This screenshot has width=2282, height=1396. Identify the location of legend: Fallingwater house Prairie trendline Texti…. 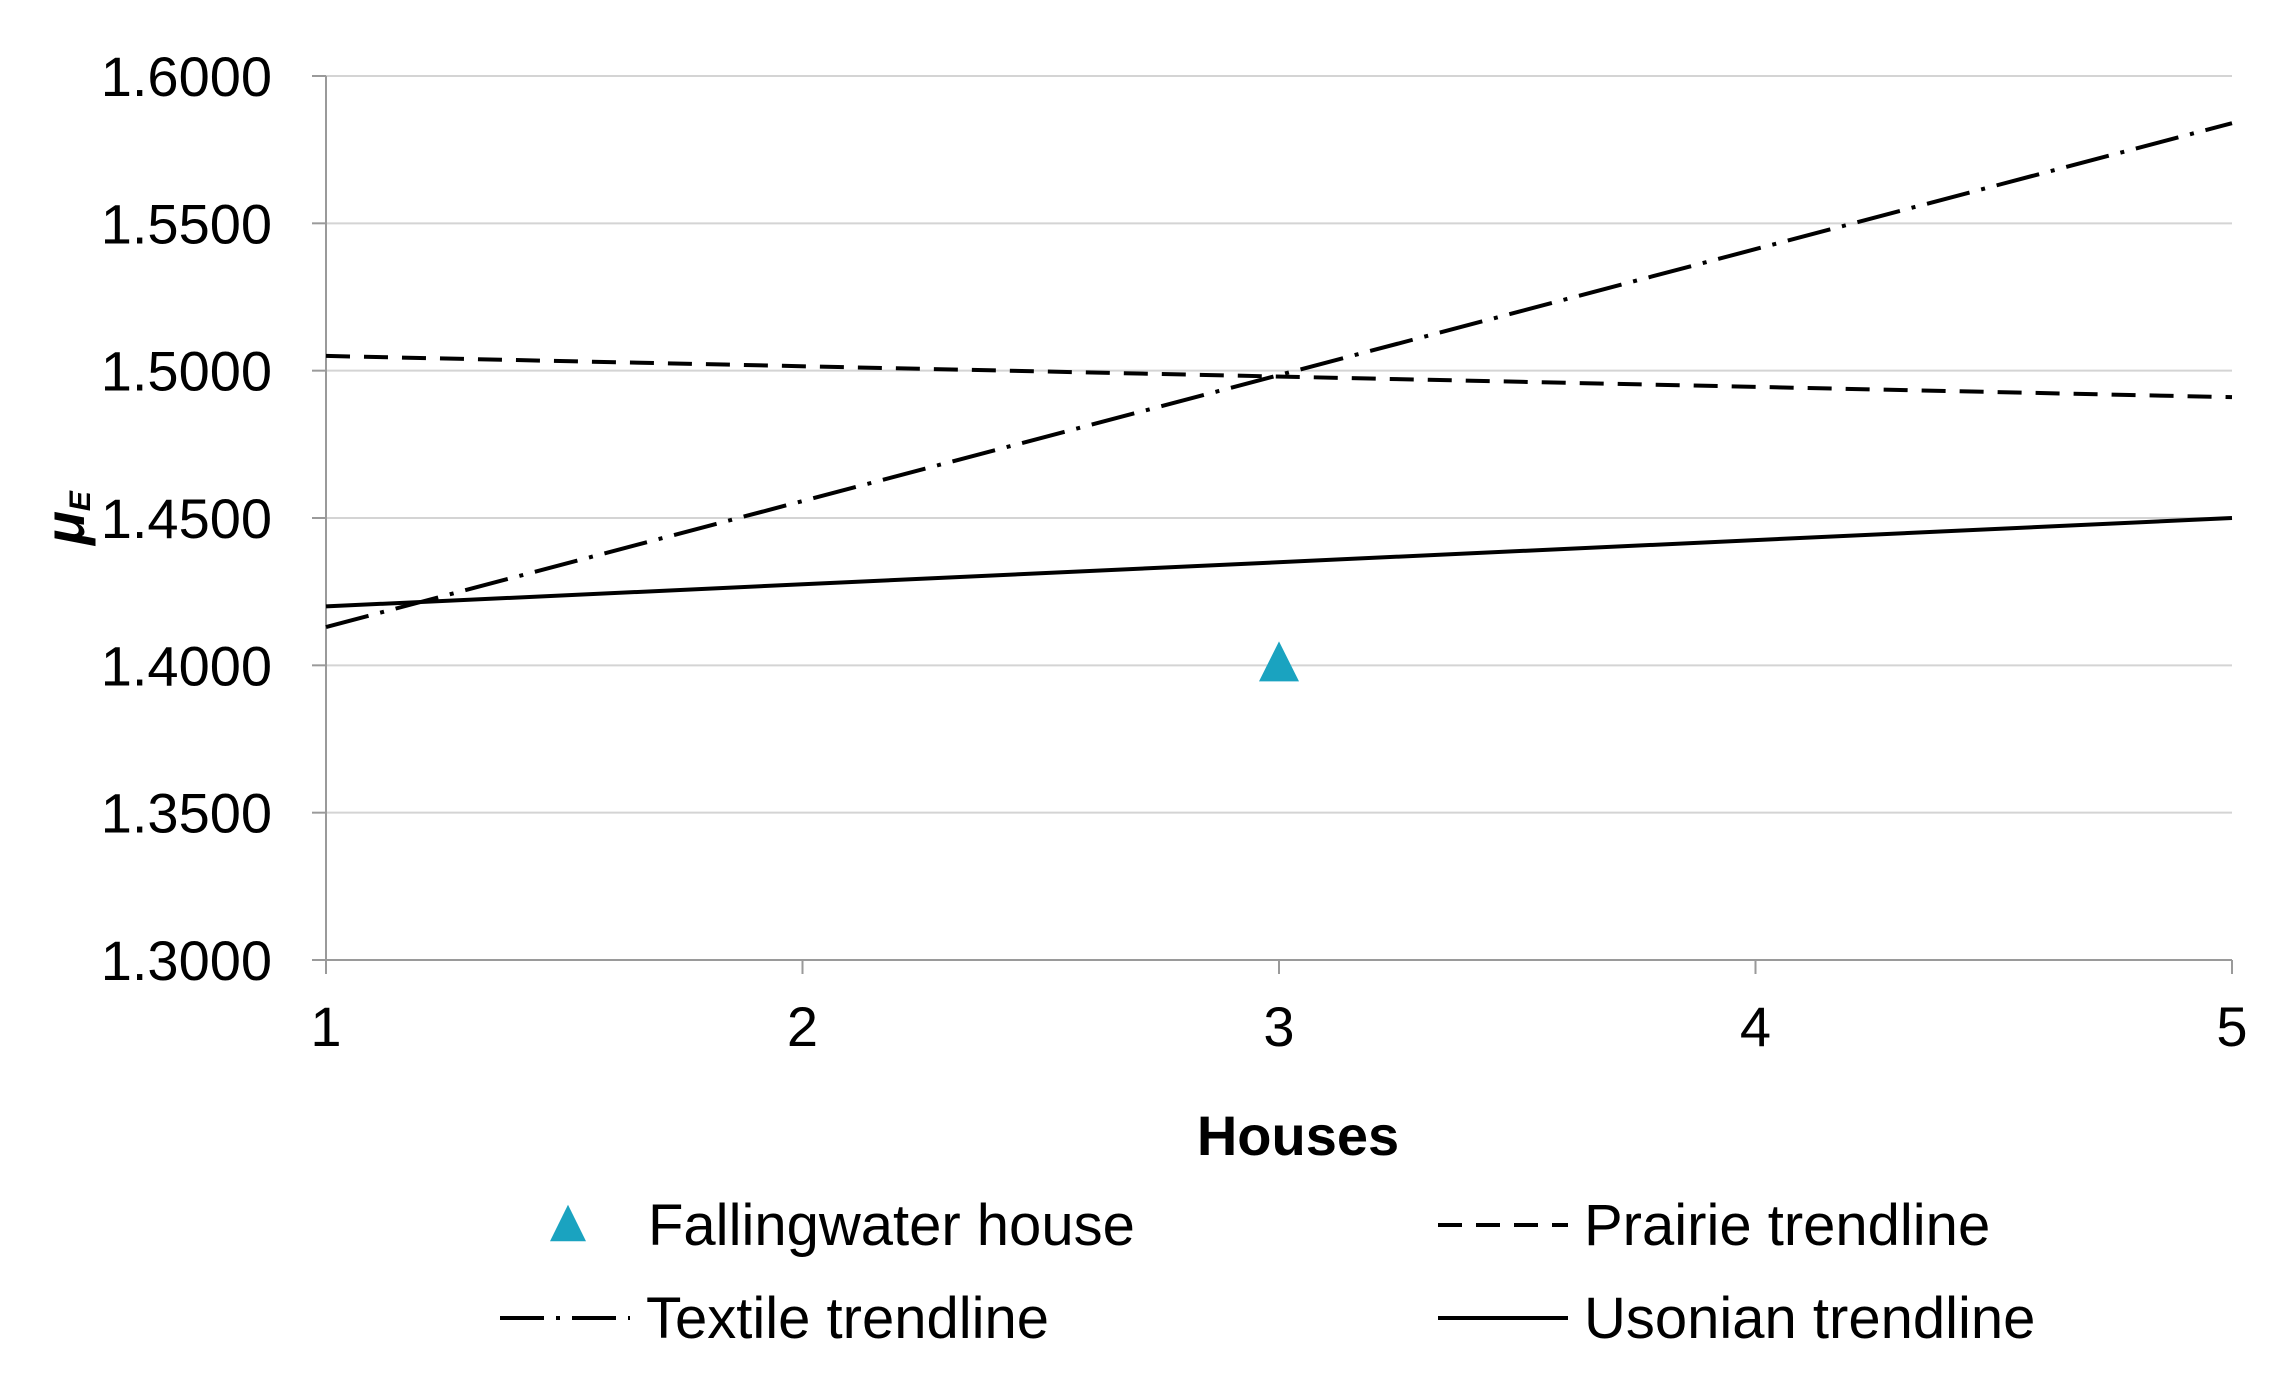
(1267, 1272).